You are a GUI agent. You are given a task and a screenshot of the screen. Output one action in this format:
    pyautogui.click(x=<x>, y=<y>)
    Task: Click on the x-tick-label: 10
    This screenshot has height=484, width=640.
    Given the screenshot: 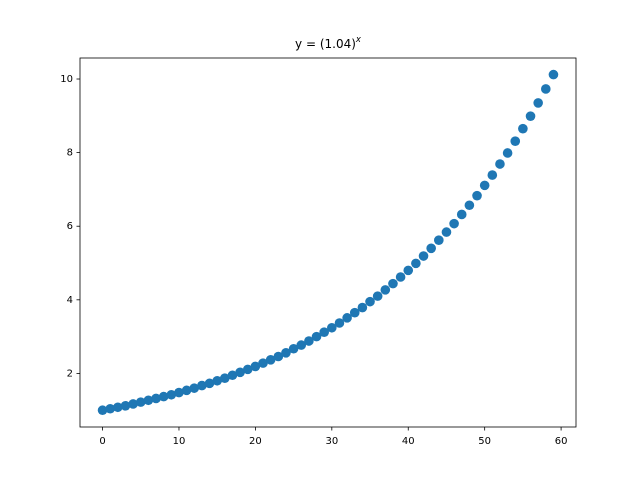 What is the action you would take?
    pyautogui.click(x=179, y=441)
    